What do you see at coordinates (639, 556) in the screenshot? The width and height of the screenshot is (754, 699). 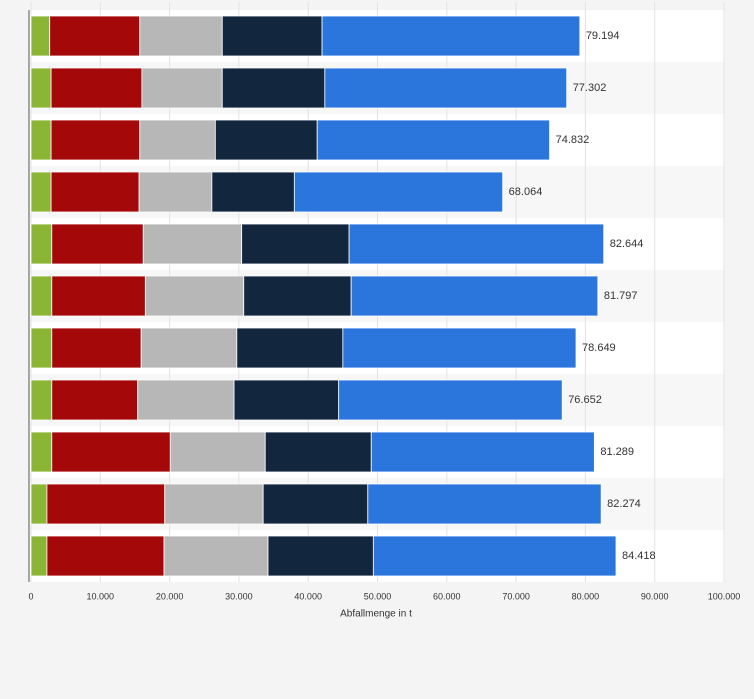 I see `total-label: 84.418` at bounding box center [639, 556].